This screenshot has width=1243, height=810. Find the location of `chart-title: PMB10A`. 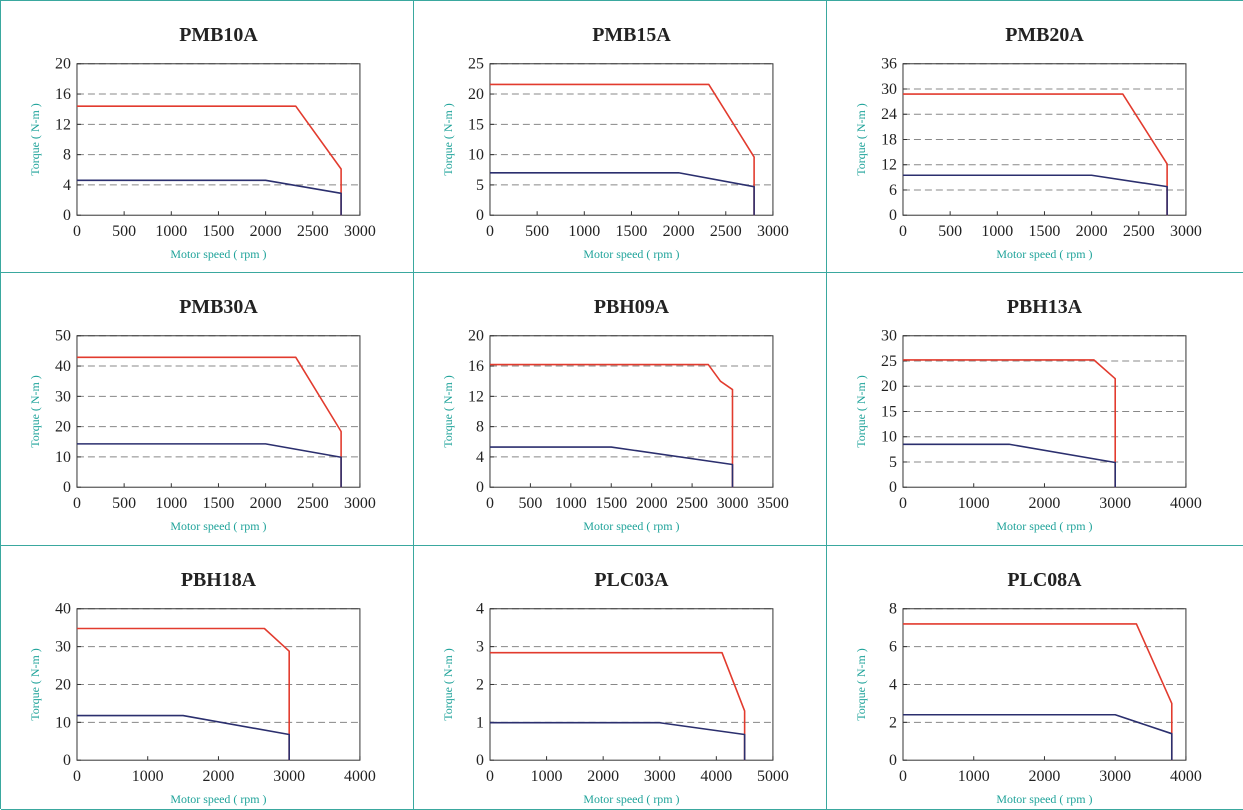

chart-title: PMB10A is located at coordinates (218, 35).